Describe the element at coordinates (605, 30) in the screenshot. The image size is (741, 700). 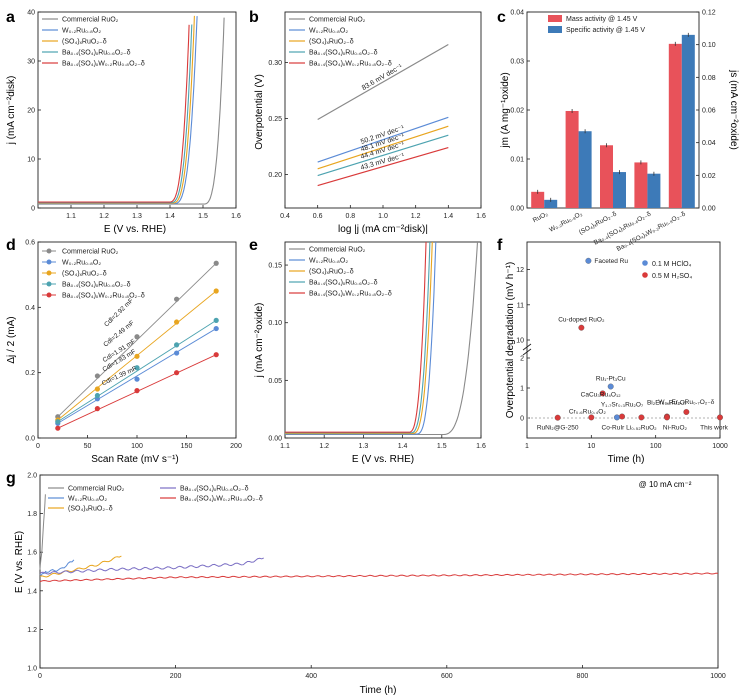
I see `panel-c-legend-label-1: Specific activity @ 1.45 V` at that location.